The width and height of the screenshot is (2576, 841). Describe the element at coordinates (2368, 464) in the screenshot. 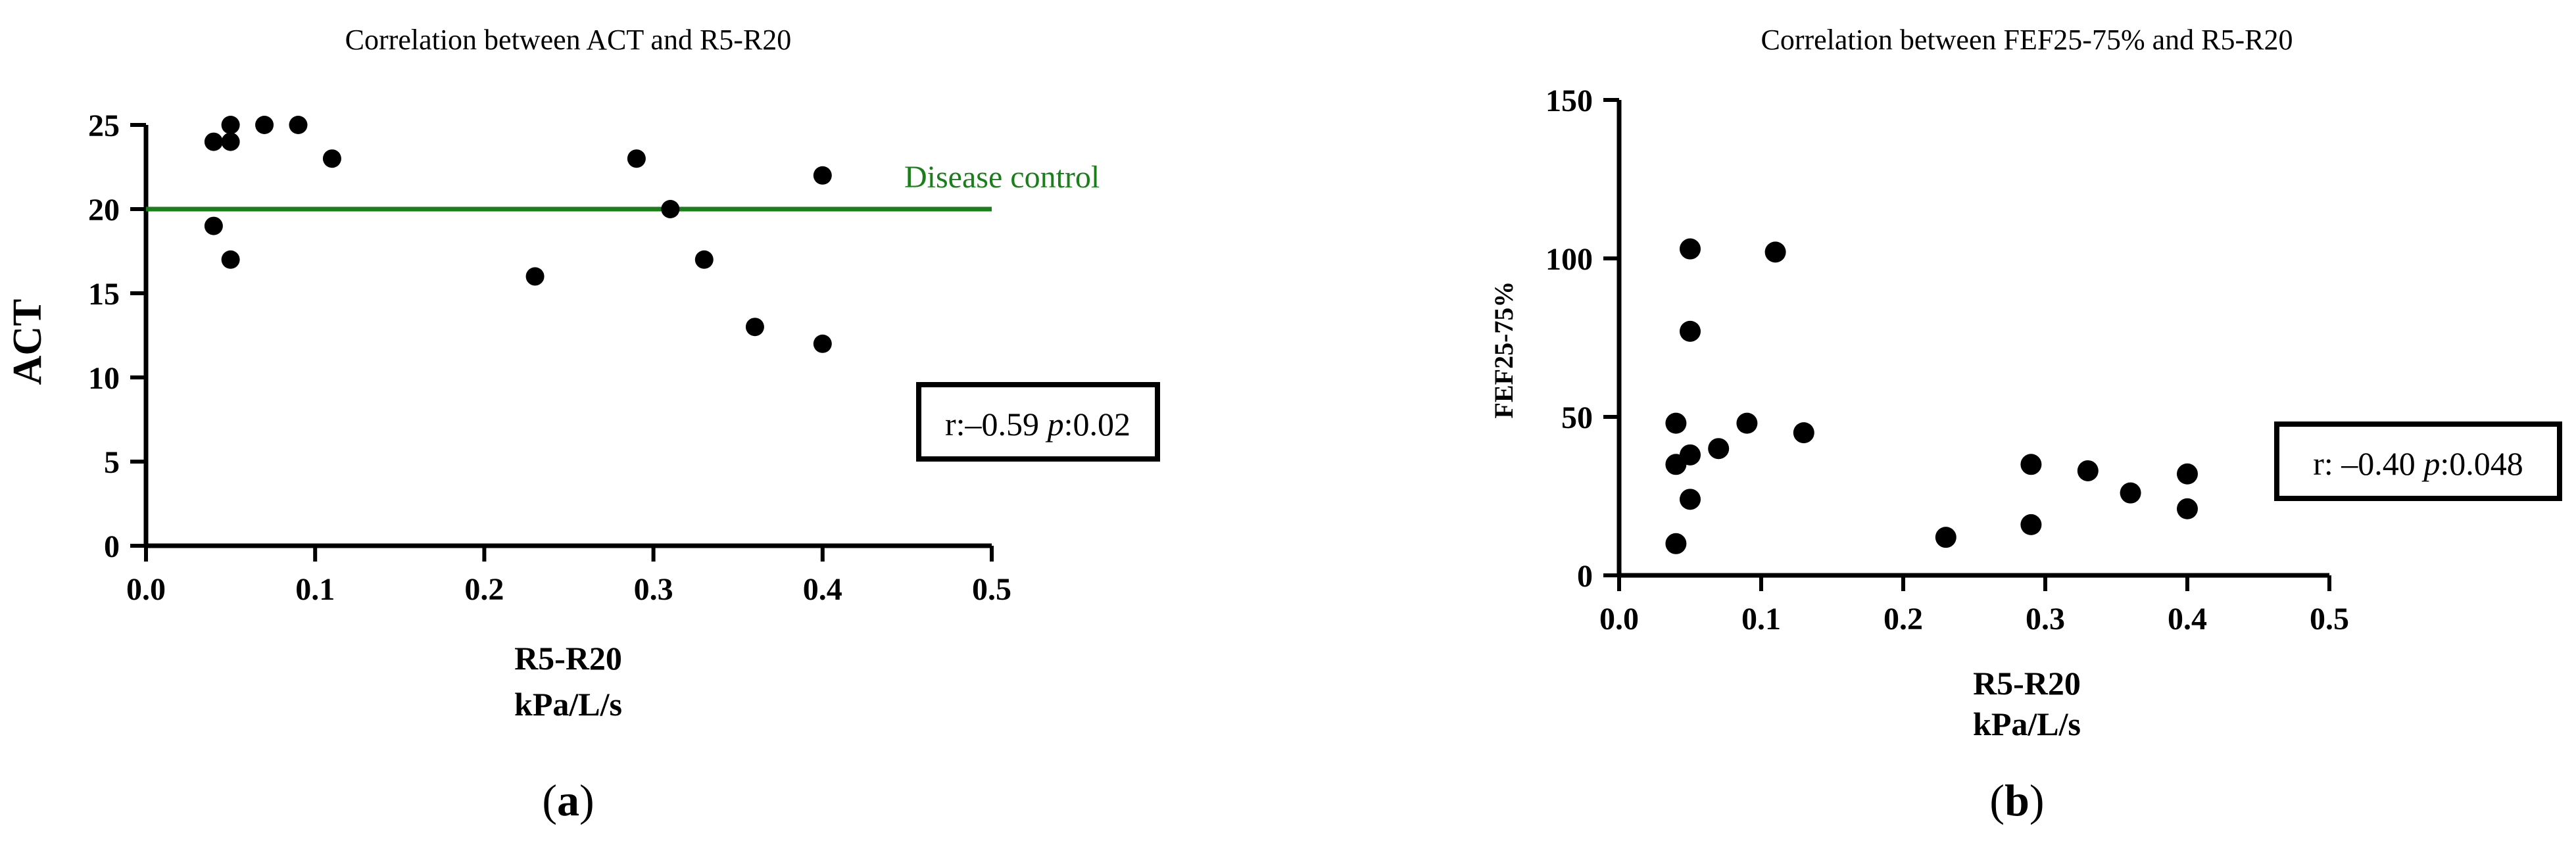

I see `chart-b-stat-r: r: –0.40` at that location.